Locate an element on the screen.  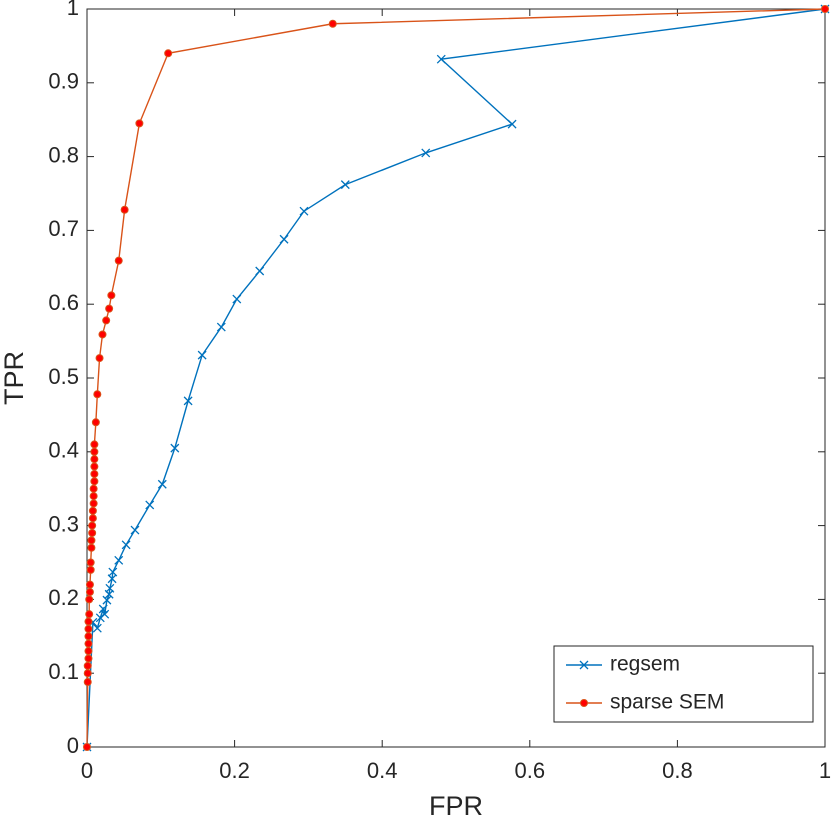
x-tick-label: 0.2 is located at coordinates (234, 770).